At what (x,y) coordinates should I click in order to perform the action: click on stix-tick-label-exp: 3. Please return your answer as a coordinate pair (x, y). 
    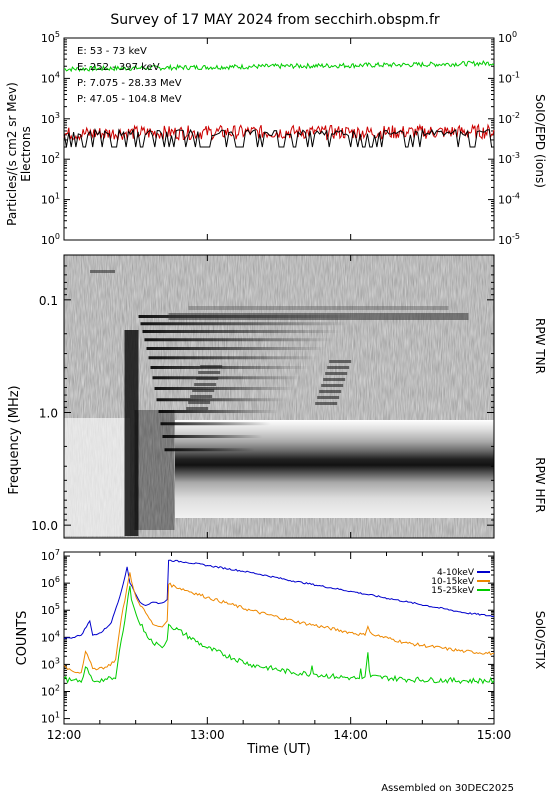
    Looking at the image, I should click on (57, 660).